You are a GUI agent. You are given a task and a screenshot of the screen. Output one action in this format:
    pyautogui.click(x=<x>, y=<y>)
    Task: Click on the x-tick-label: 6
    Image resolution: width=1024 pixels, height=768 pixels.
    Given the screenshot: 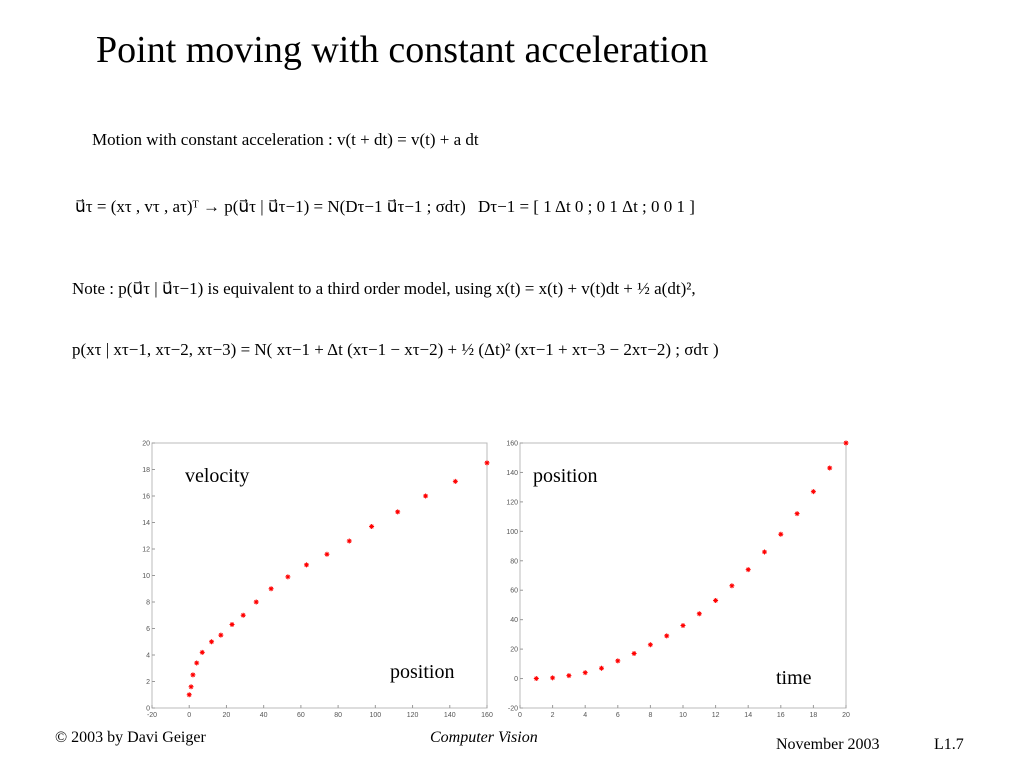 What is the action you would take?
    pyautogui.click(x=618, y=715)
    